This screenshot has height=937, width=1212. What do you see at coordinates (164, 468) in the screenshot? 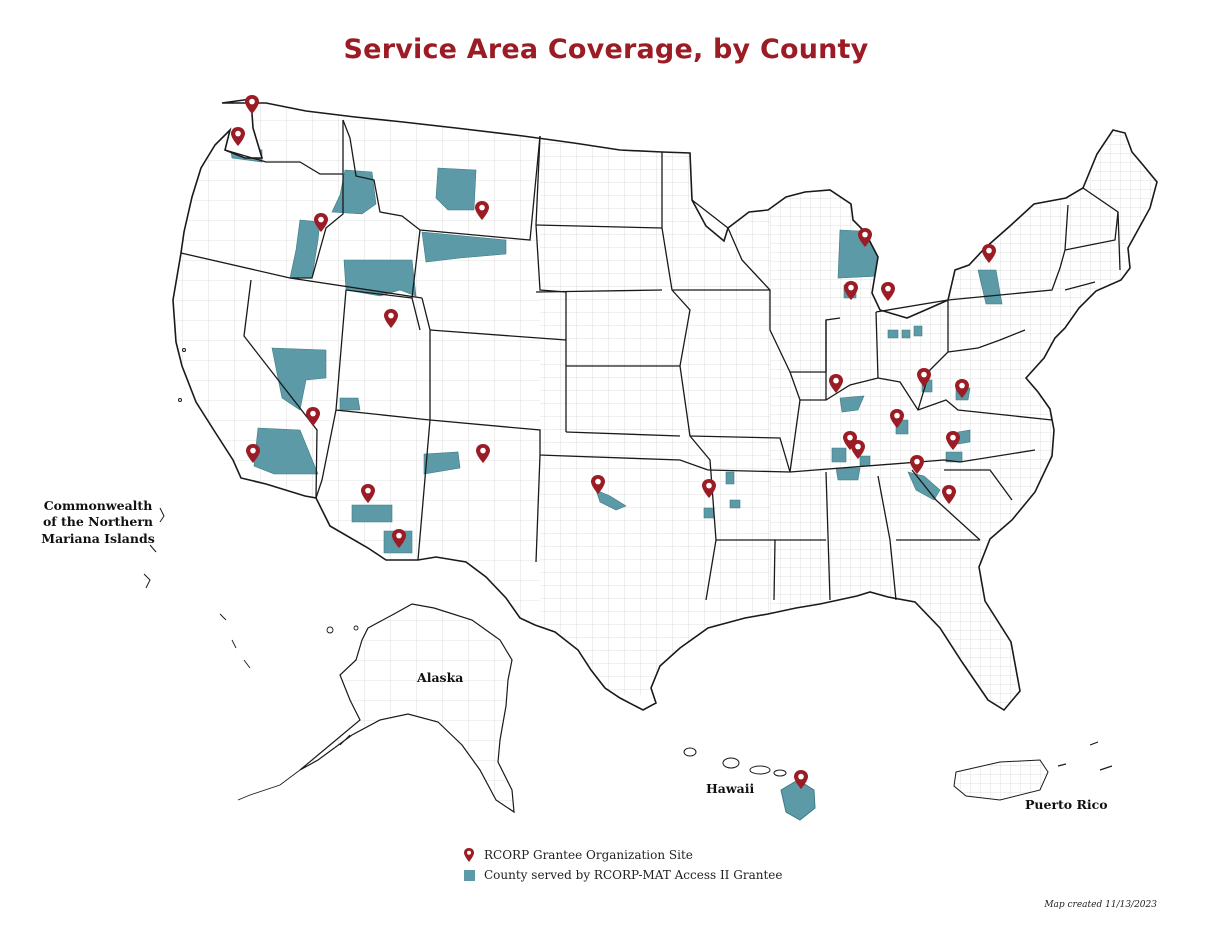
I see `cnmi-islands` at bounding box center [164, 468].